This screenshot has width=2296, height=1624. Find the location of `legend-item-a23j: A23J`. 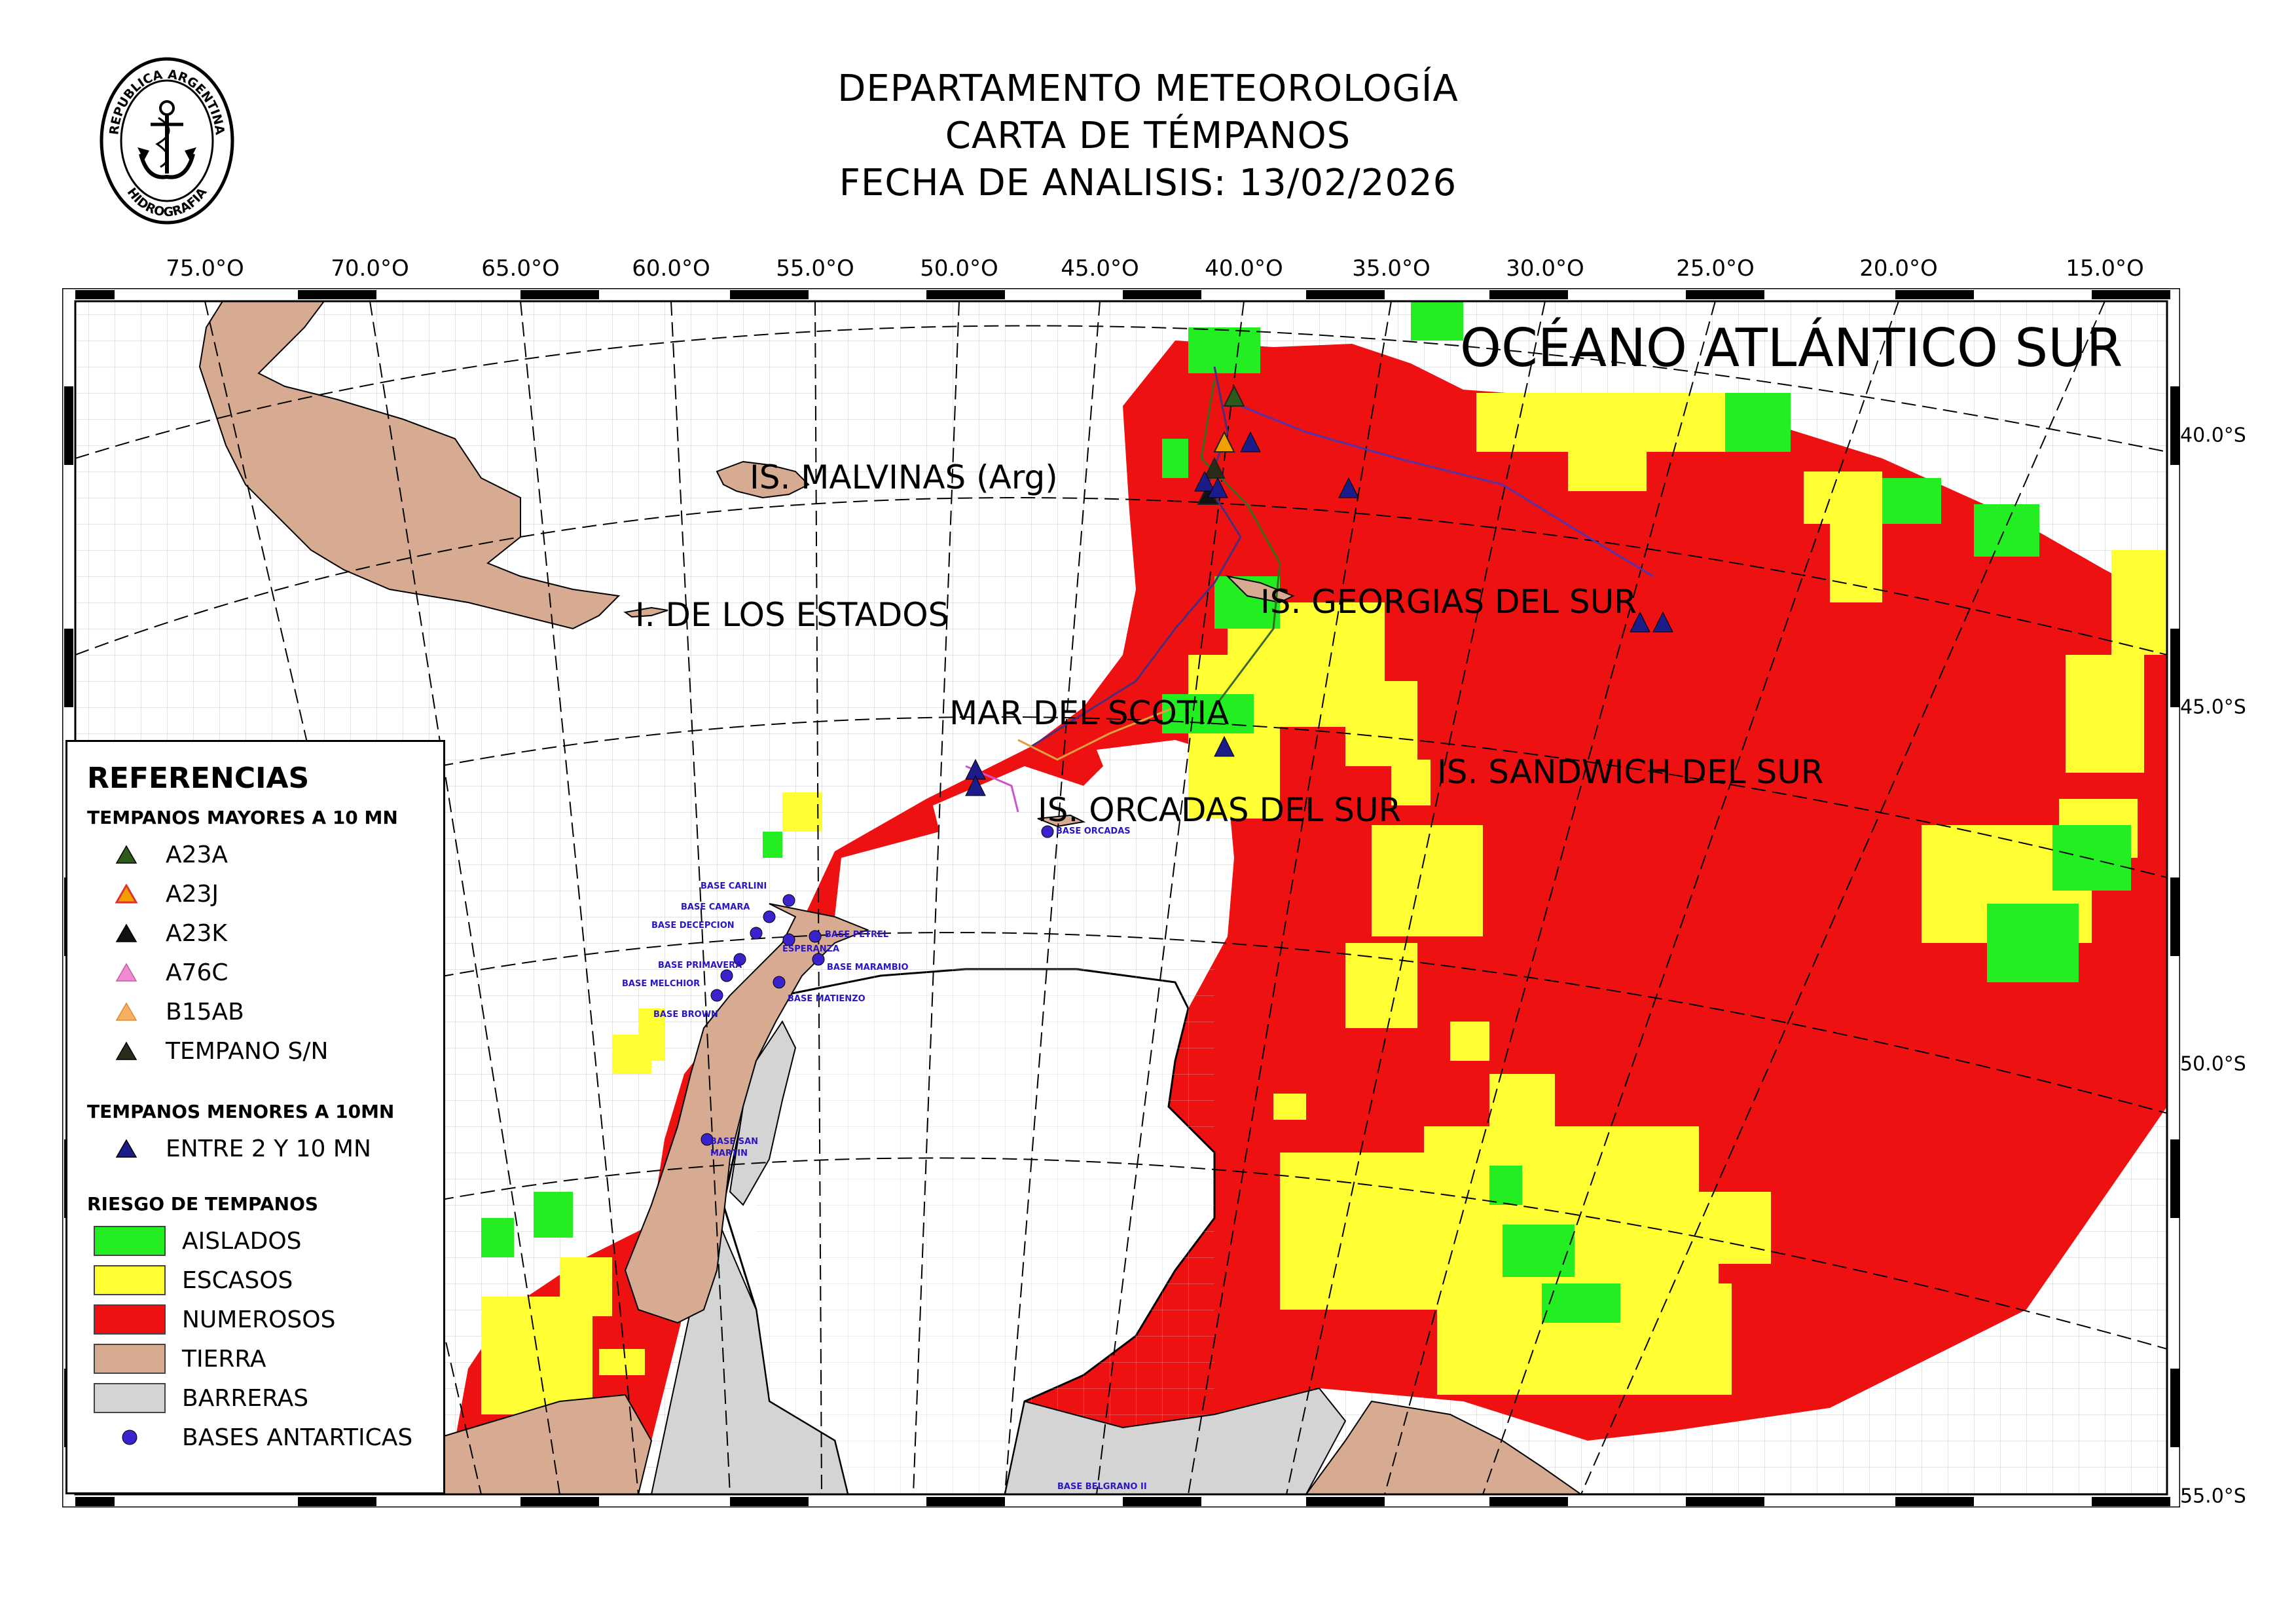

legend-item-a23j: A23J is located at coordinates (255, 893).